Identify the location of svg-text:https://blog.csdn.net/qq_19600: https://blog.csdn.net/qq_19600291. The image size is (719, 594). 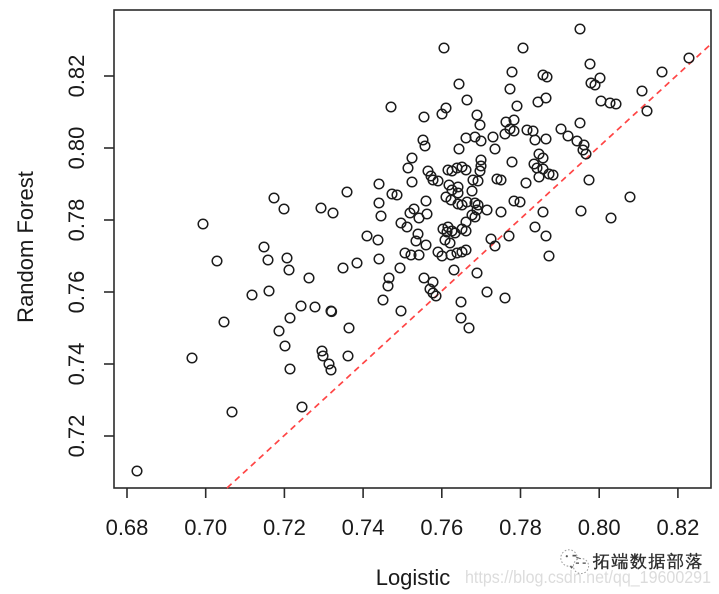
(588, 577).